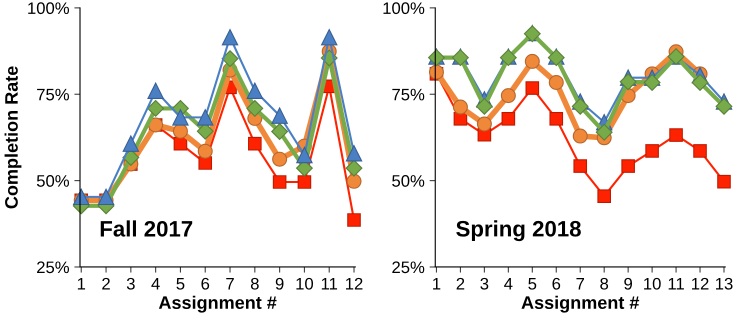 The height and width of the screenshot is (328, 734). I want to click on x-tick-label: 13, so click(724, 284).